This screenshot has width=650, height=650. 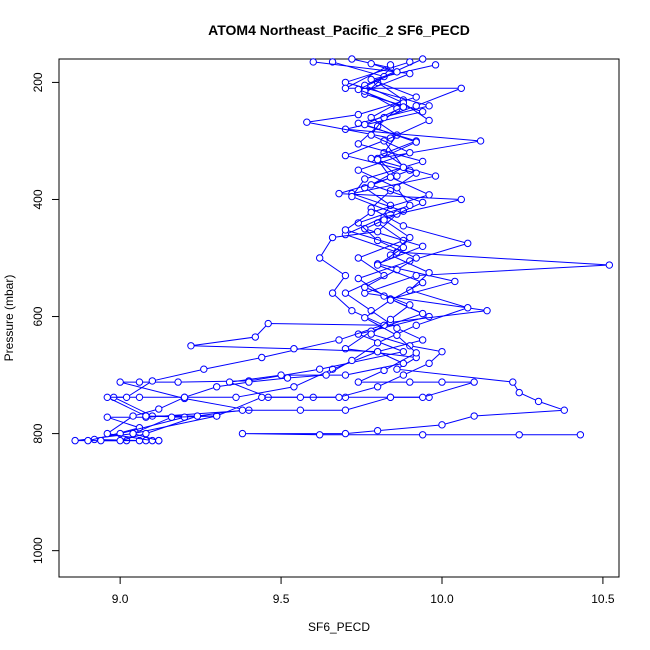 What do you see at coordinates (38, 199) in the screenshot?
I see `y-tick-label: 400` at bounding box center [38, 199].